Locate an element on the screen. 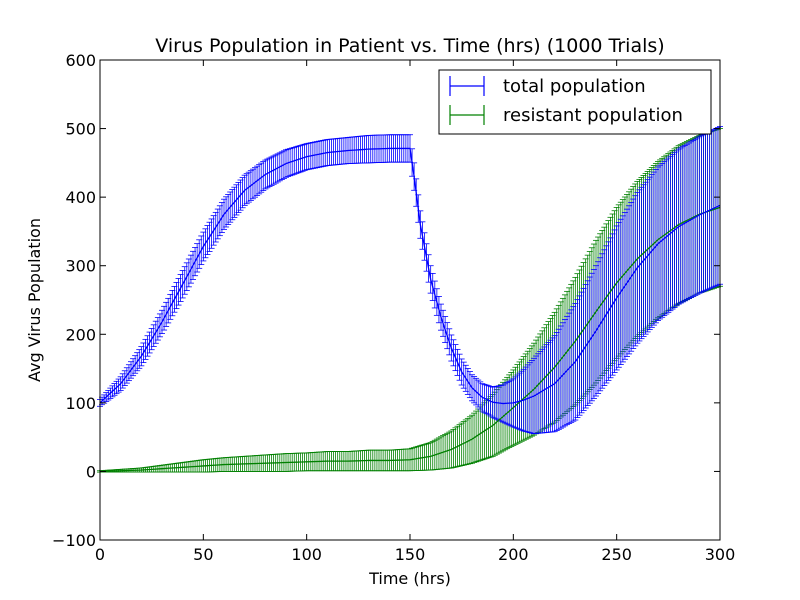 The width and height of the screenshot is (800, 600). legend-label-total: total population is located at coordinates (574, 86).